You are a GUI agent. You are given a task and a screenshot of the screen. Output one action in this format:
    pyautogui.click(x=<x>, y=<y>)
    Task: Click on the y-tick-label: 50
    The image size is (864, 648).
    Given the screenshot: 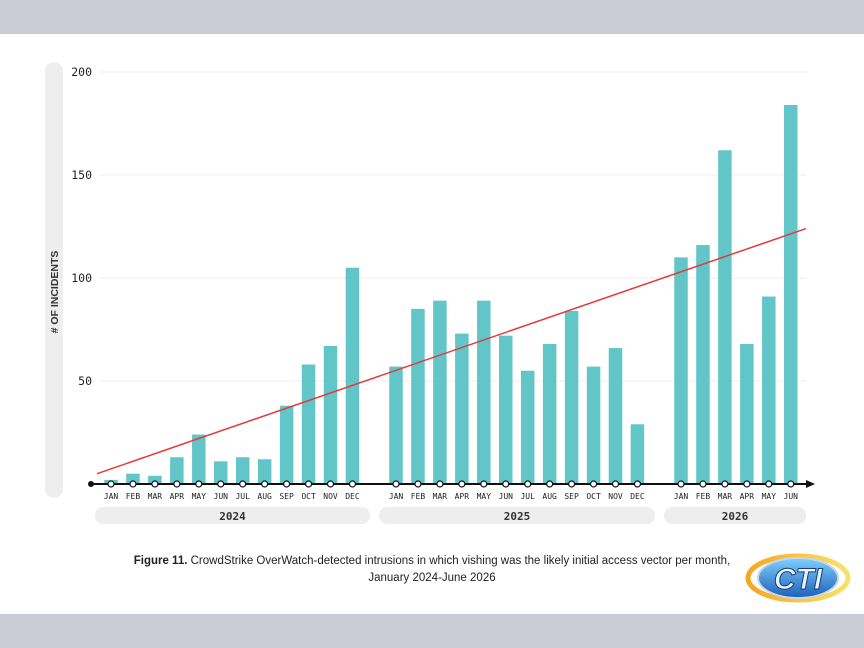 What is the action you would take?
    pyautogui.click(x=85, y=381)
    